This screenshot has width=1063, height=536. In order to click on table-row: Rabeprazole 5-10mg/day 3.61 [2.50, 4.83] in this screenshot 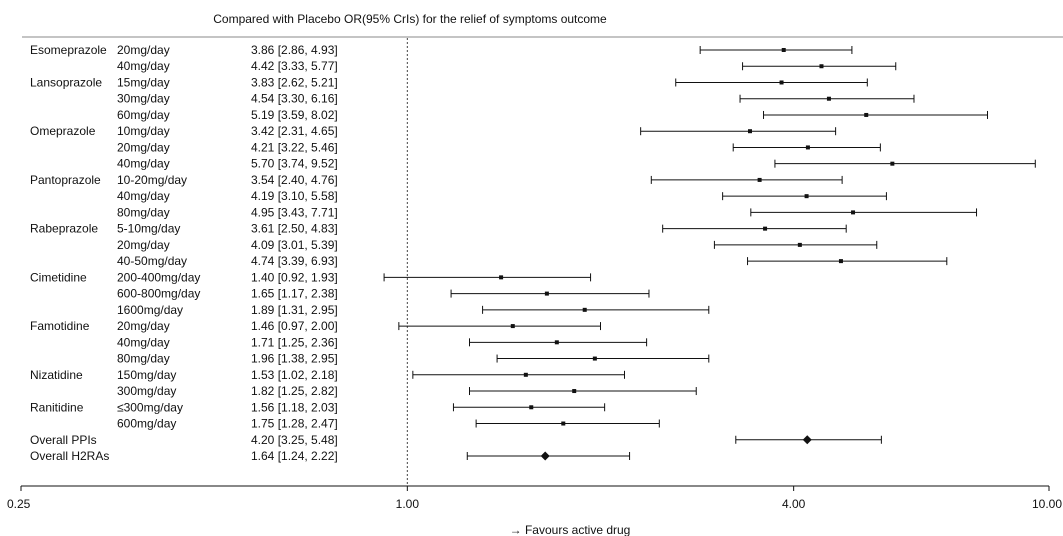, I will do `click(438, 229)`.